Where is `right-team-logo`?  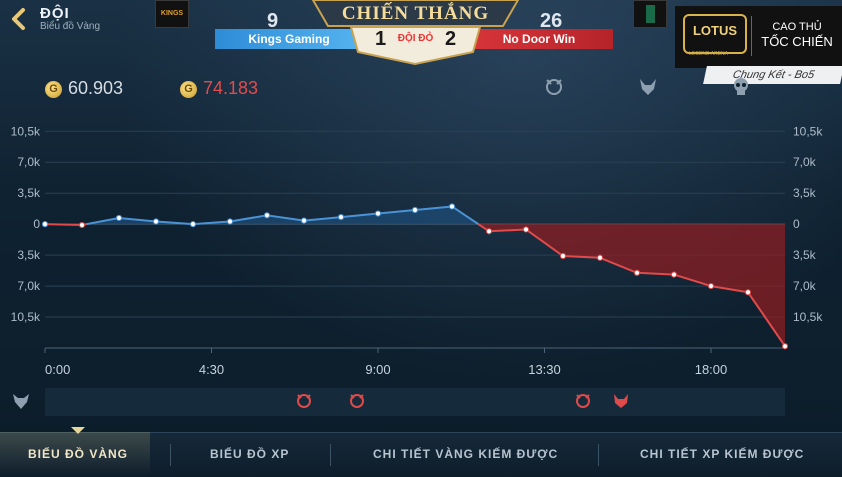
right-team-logo is located at coordinates (650, 14).